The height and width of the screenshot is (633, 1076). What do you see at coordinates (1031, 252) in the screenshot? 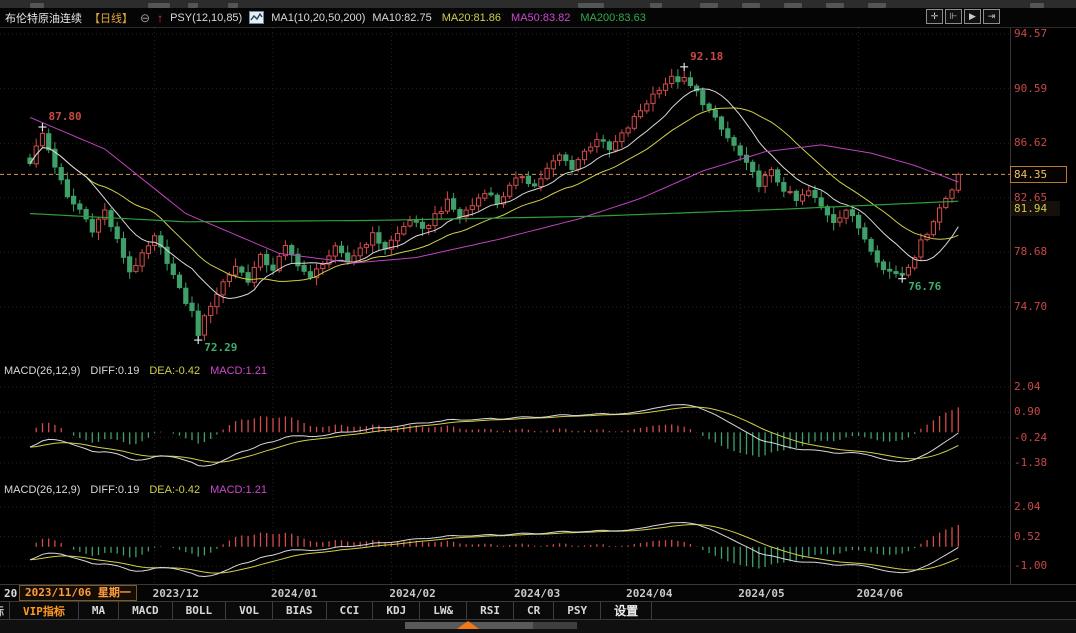
I see `price-tick-label: 78.68` at bounding box center [1031, 252].